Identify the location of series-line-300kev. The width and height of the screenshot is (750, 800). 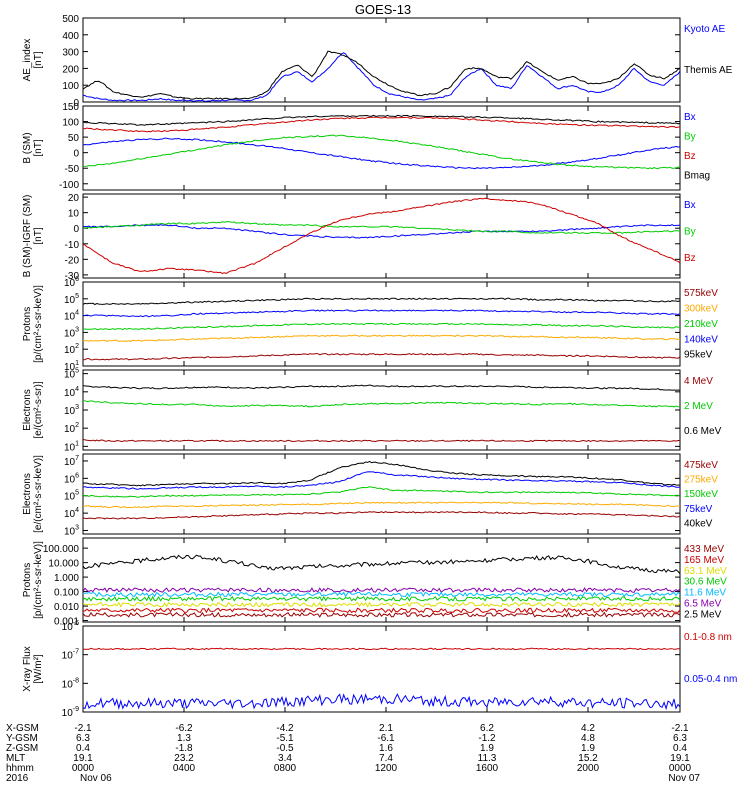
(381, 338).